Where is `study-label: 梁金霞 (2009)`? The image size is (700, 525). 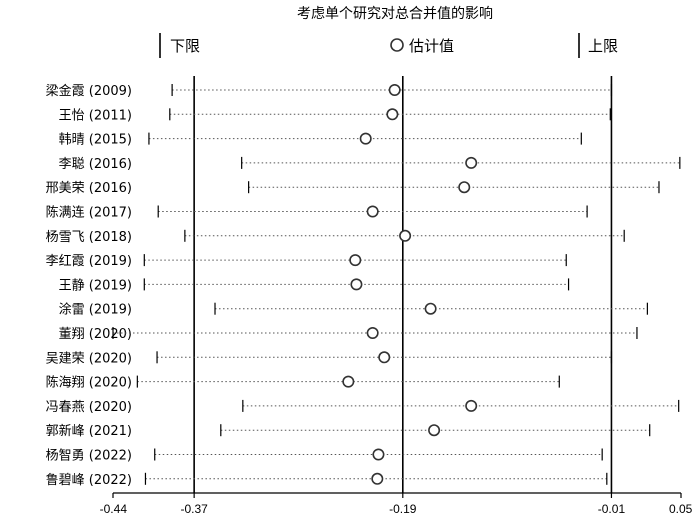
study-label: 梁金霞 (2009) is located at coordinates (89, 91).